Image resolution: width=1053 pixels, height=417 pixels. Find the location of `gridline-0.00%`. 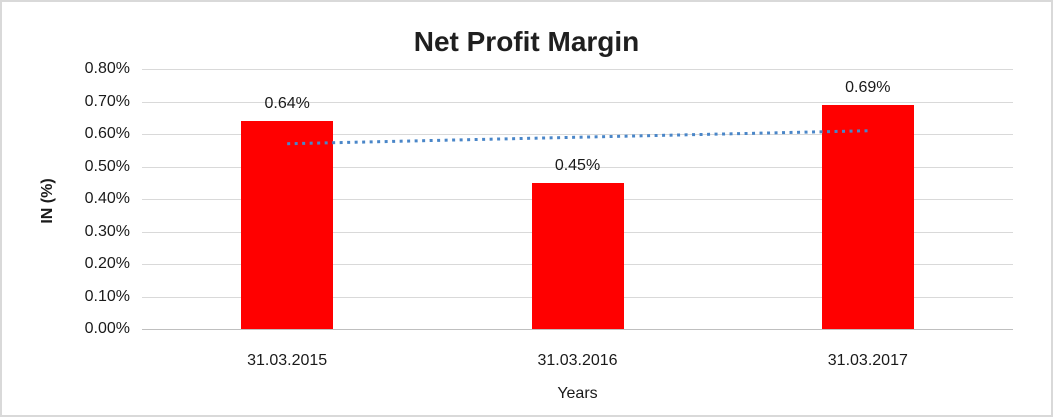

gridline-0.00% is located at coordinates (577, 329).